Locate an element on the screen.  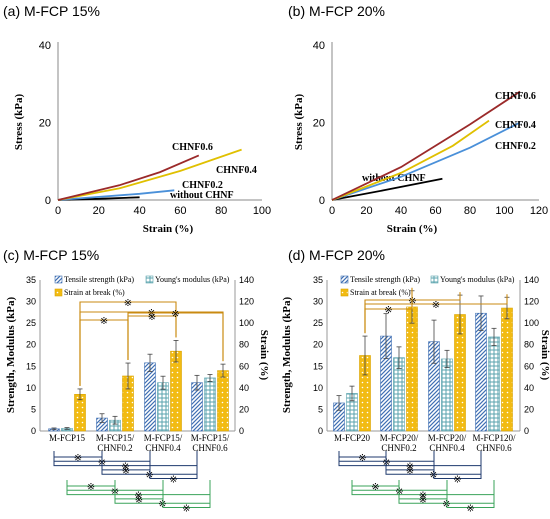
panel-b-xlabel: Strain (%) is located at coordinates (412, 229).